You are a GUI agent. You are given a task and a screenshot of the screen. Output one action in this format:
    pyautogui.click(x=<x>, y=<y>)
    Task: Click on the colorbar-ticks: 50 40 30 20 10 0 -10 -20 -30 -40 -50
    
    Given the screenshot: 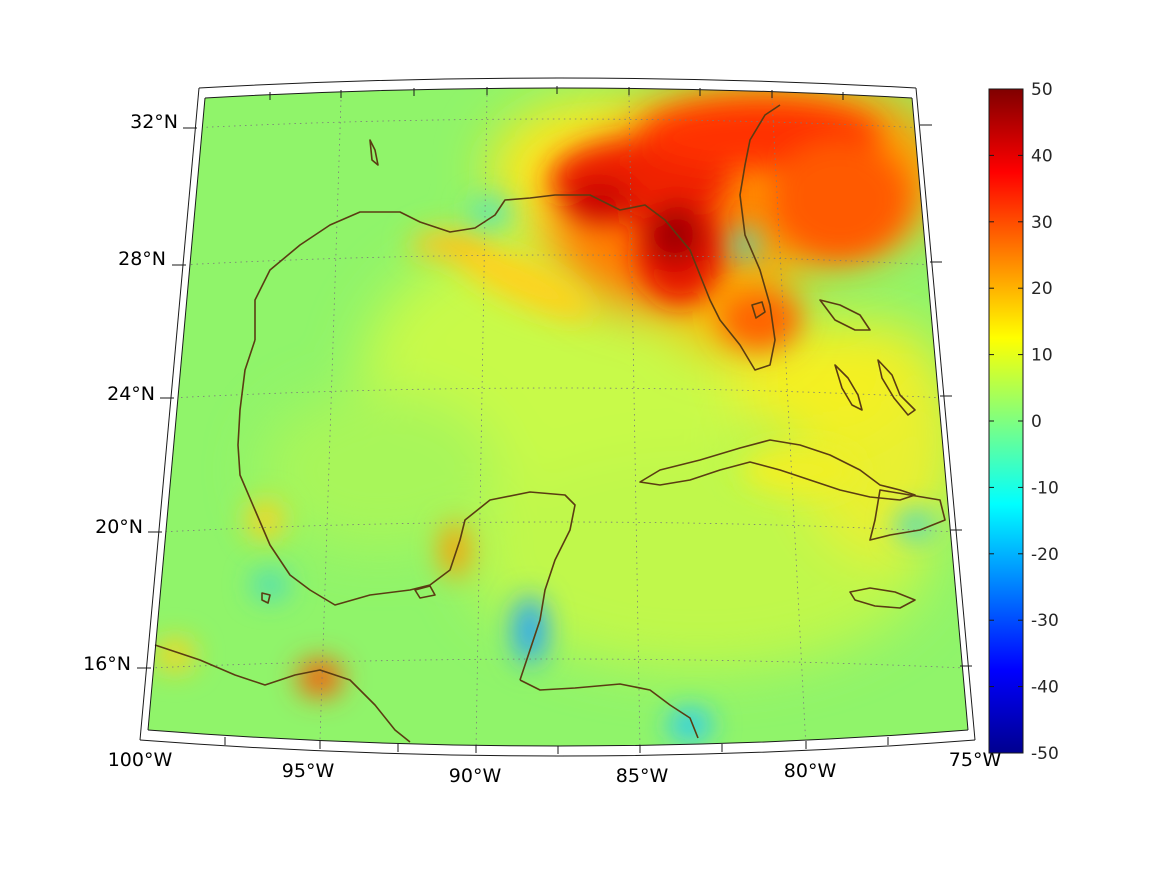 What is the action you would take?
    pyautogui.click(x=1024, y=422)
    